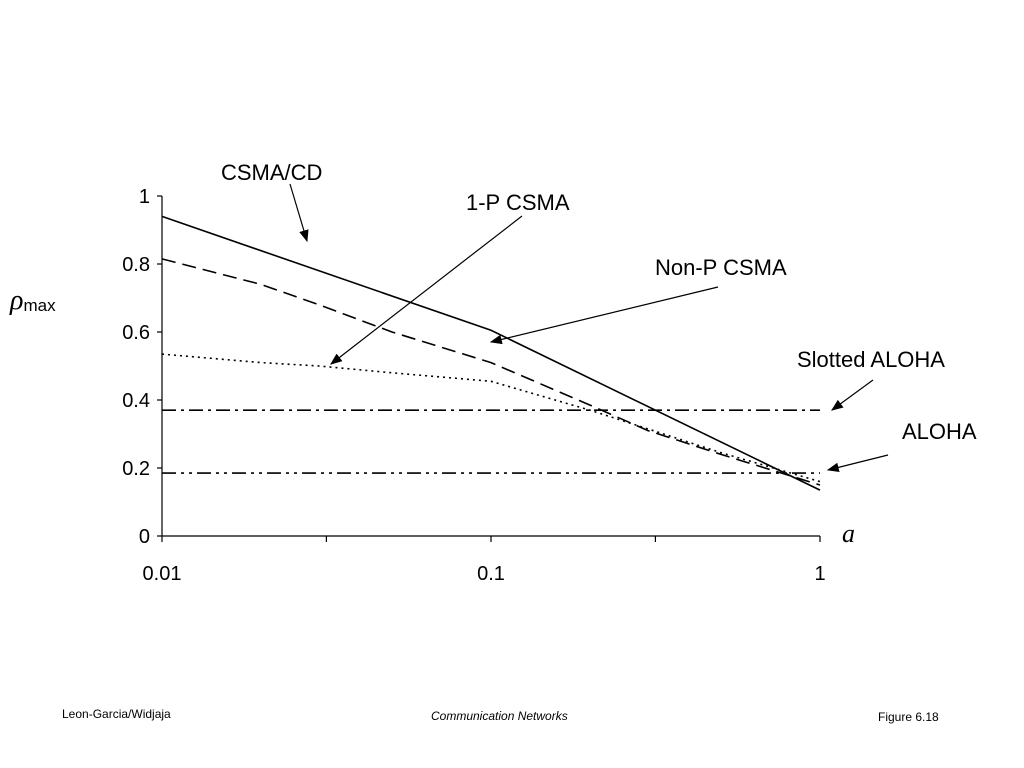 The image size is (1024, 768). Describe the element at coordinates (162, 574) in the screenshot. I see `x-tick-label: 0.01` at that location.